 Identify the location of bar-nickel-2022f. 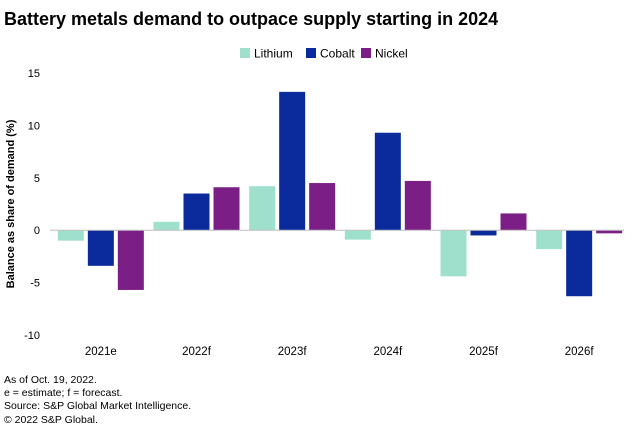
(226, 209).